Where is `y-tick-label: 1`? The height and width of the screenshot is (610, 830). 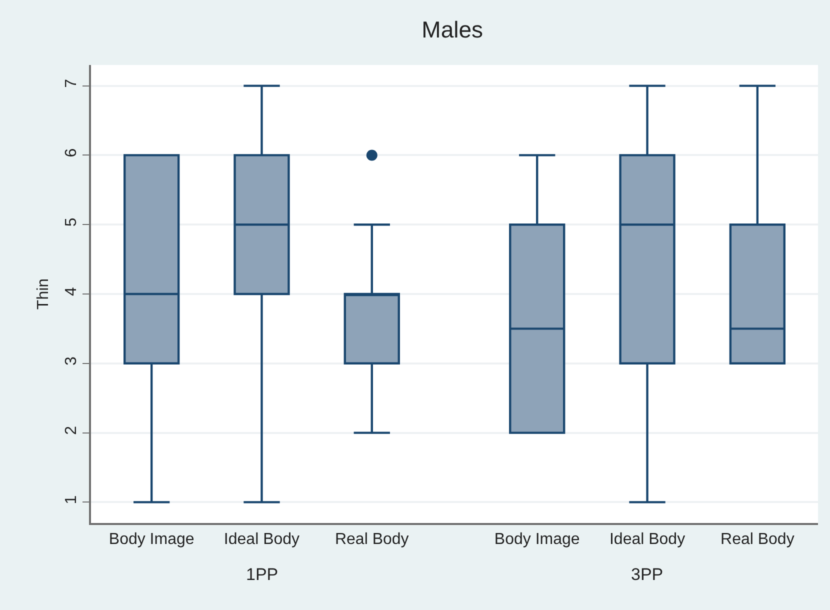
y-tick-label: 1 is located at coordinates (71, 499).